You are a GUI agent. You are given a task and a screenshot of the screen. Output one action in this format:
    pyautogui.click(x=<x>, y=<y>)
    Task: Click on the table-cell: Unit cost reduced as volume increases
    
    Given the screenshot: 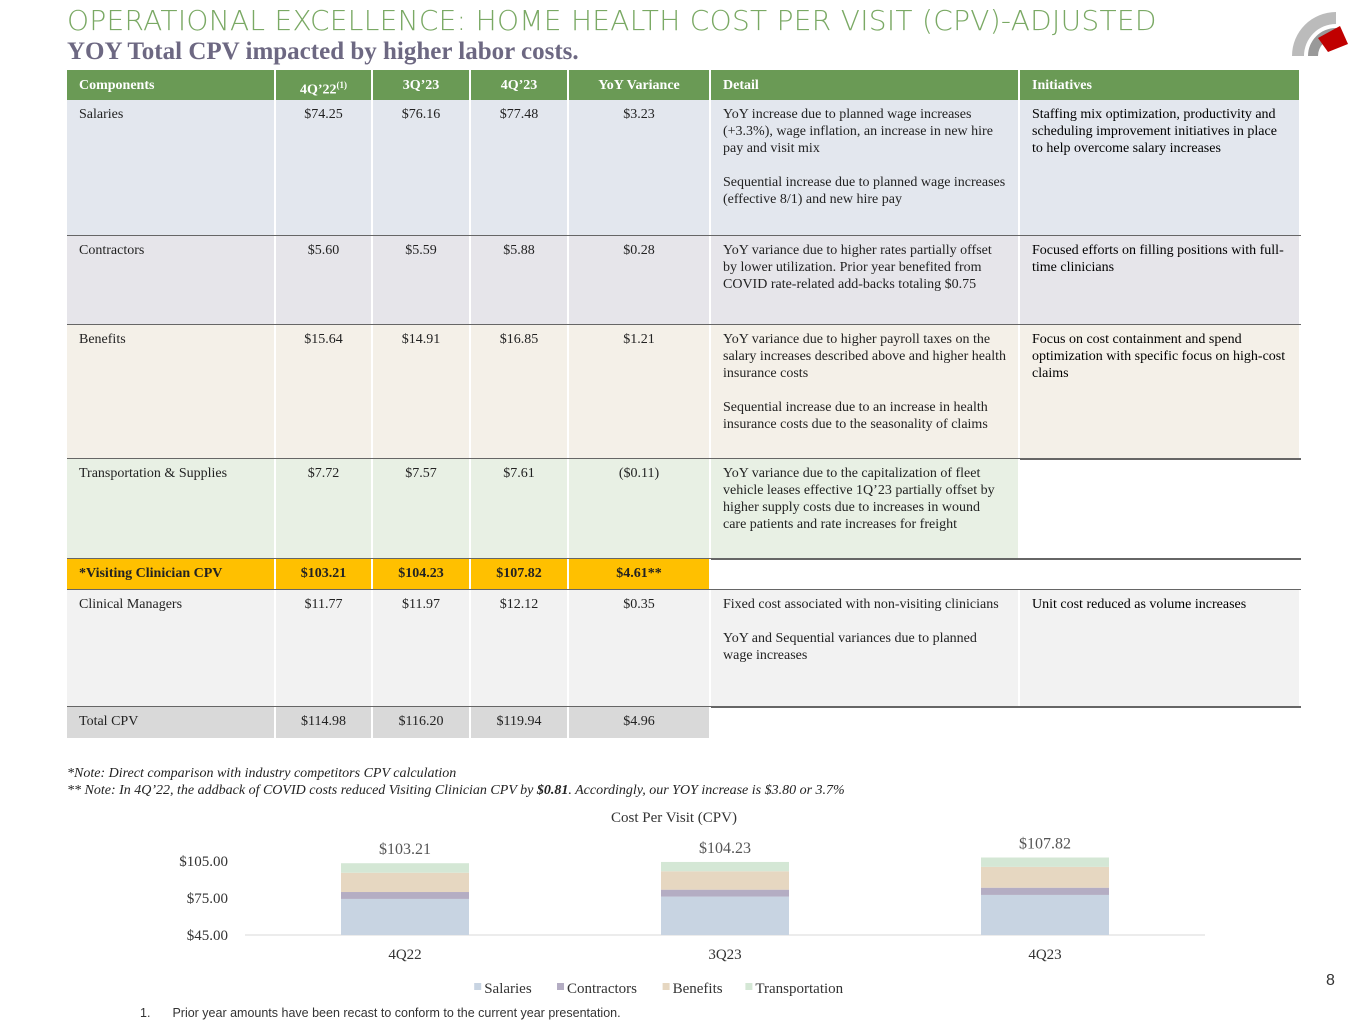 What is the action you would take?
    pyautogui.click(x=1160, y=648)
    